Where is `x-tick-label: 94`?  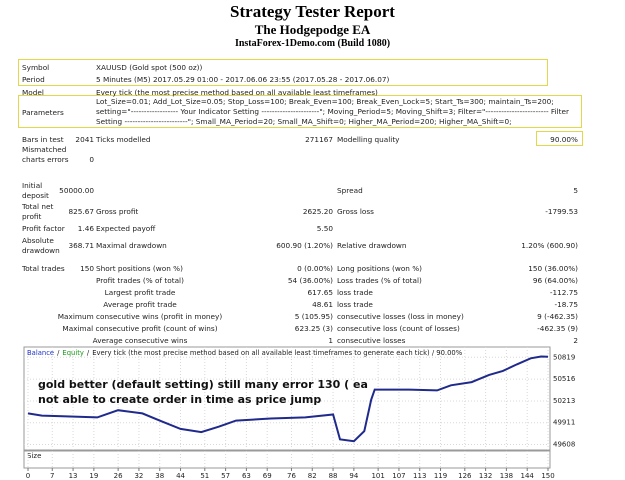 x-tick-label: 94 is located at coordinates (353, 476).